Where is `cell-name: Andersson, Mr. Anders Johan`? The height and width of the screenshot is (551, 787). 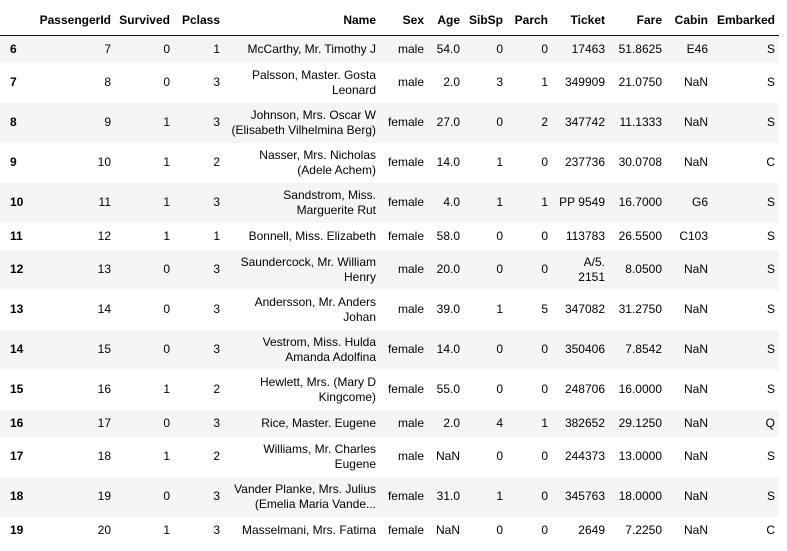
cell-name: Andersson, Mr. Anders Johan is located at coordinates (315, 309).